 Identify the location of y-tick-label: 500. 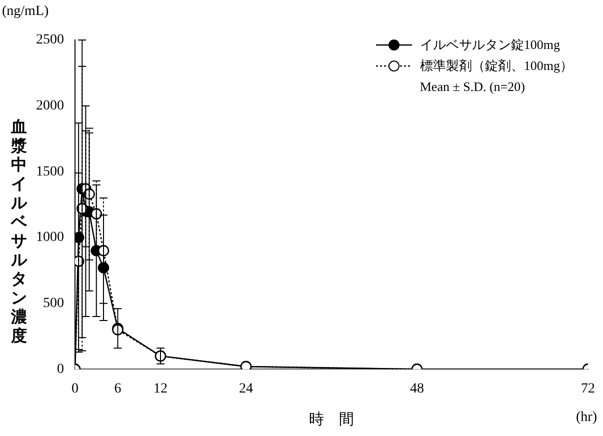
(53, 304).